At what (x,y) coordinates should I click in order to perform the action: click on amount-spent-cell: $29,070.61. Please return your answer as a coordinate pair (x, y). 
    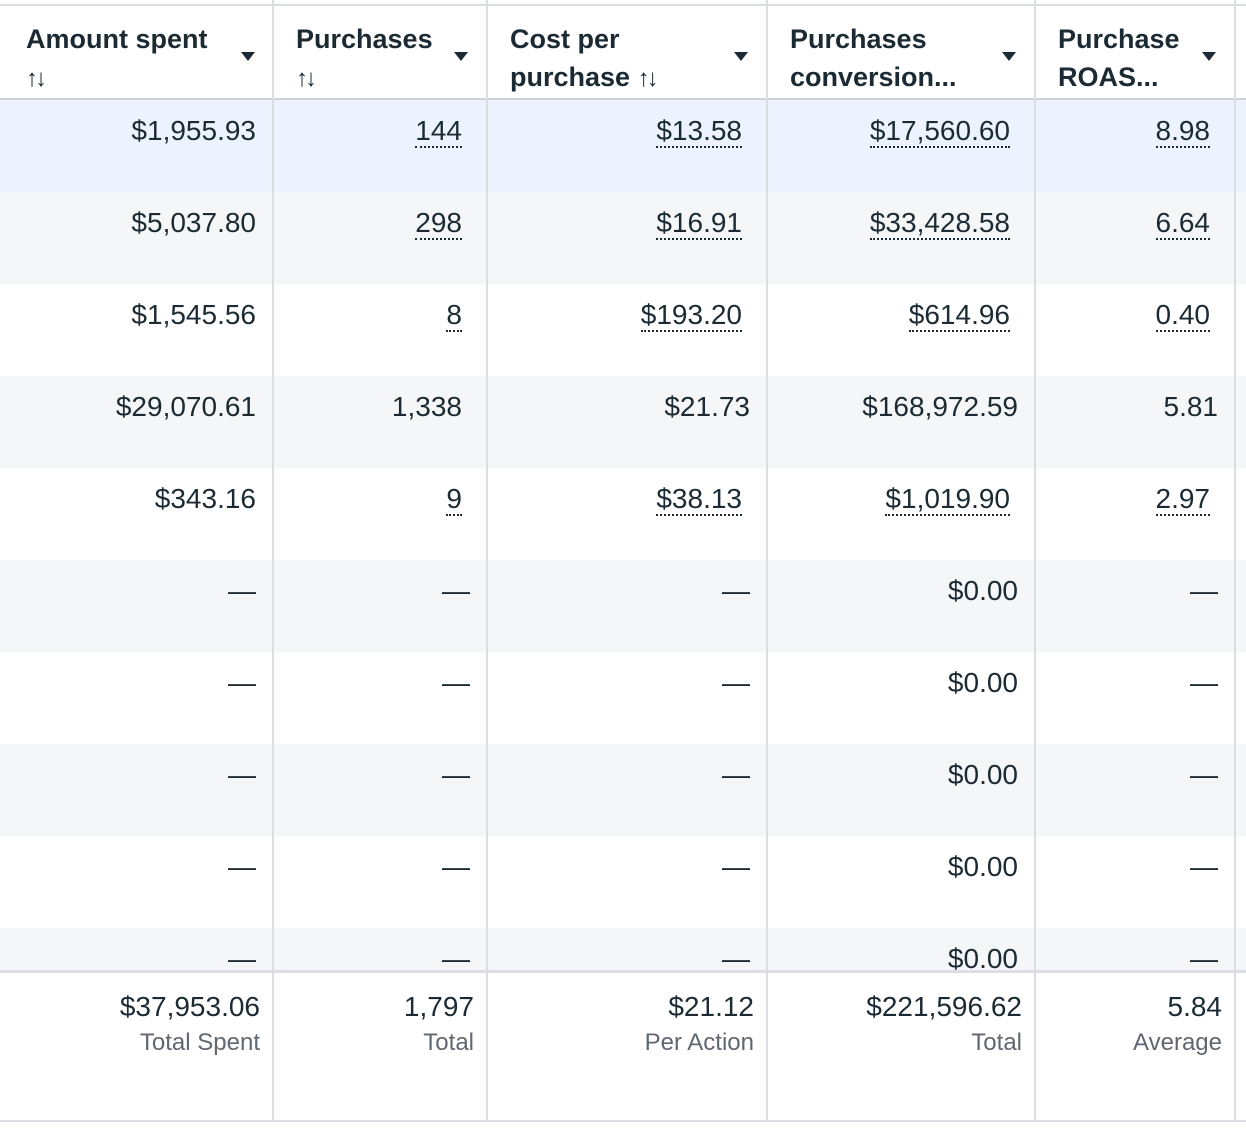
    Looking at the image, I should click on (185, 406).